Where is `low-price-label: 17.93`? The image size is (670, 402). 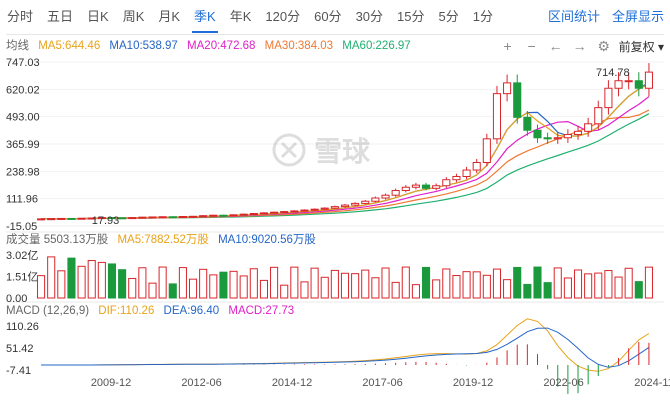 low-price-label: 17.93 is located at coordinates (106, 221).